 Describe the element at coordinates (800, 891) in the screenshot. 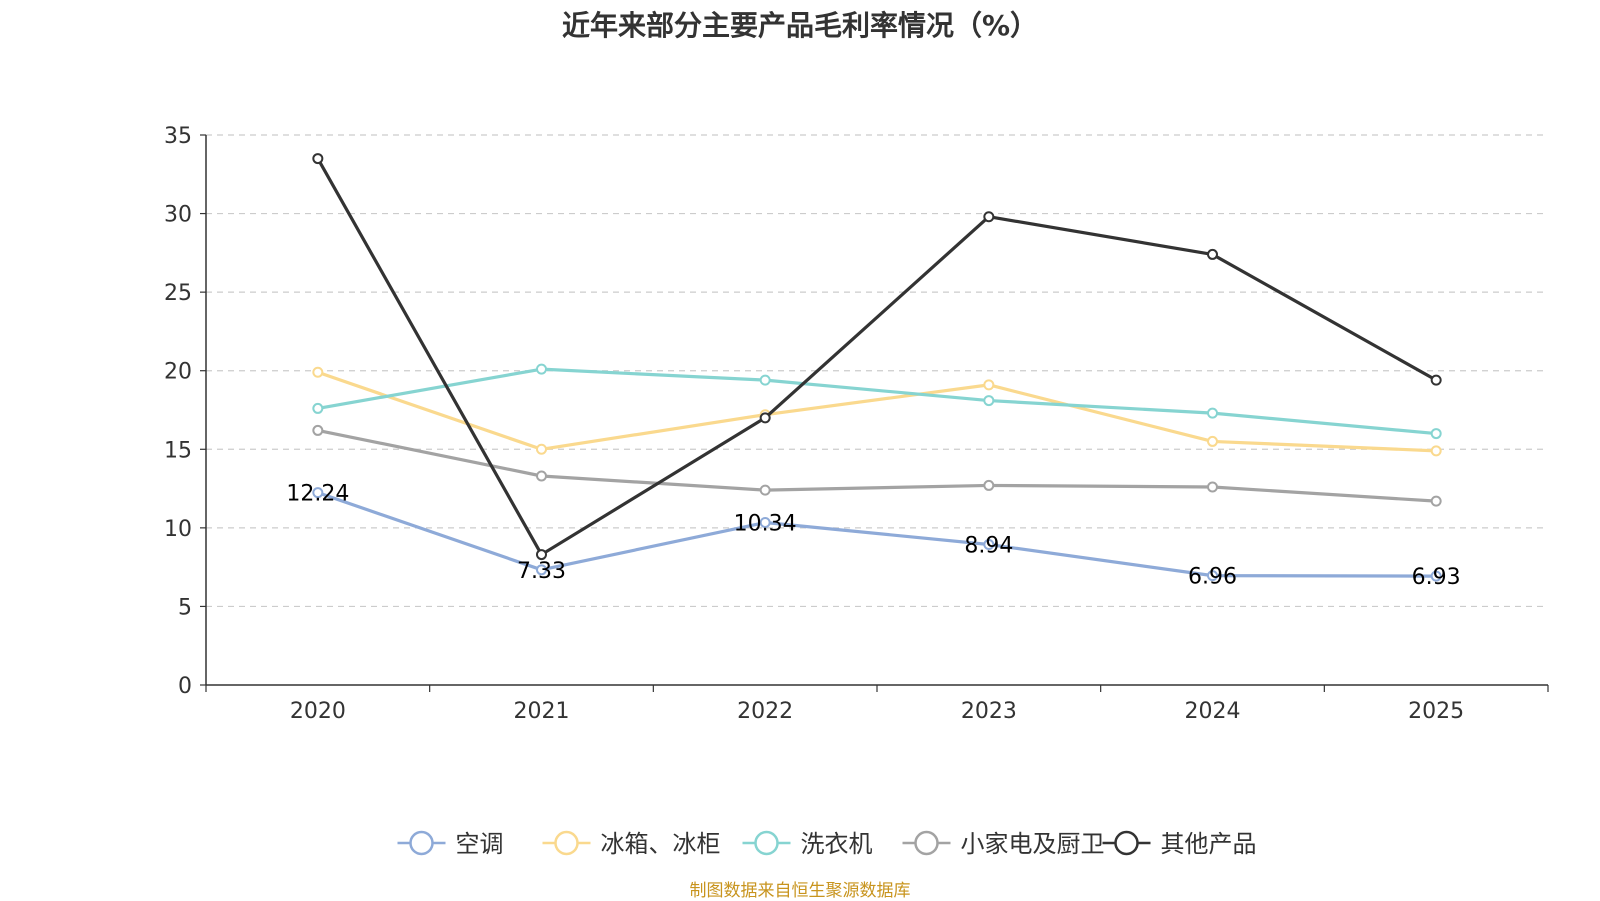

I see `source-note: 制图数据来自恒生聚源数据库` at that location.